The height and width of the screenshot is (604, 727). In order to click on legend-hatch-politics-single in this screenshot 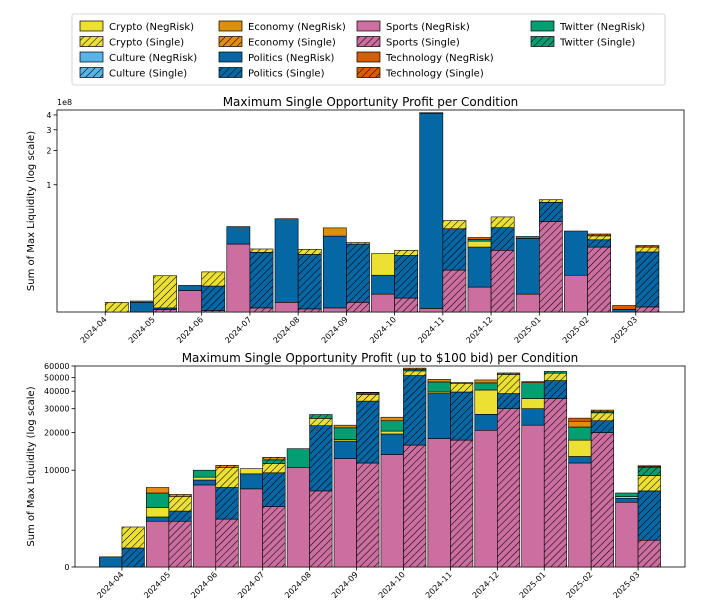, I will do `click(230, 72)`.